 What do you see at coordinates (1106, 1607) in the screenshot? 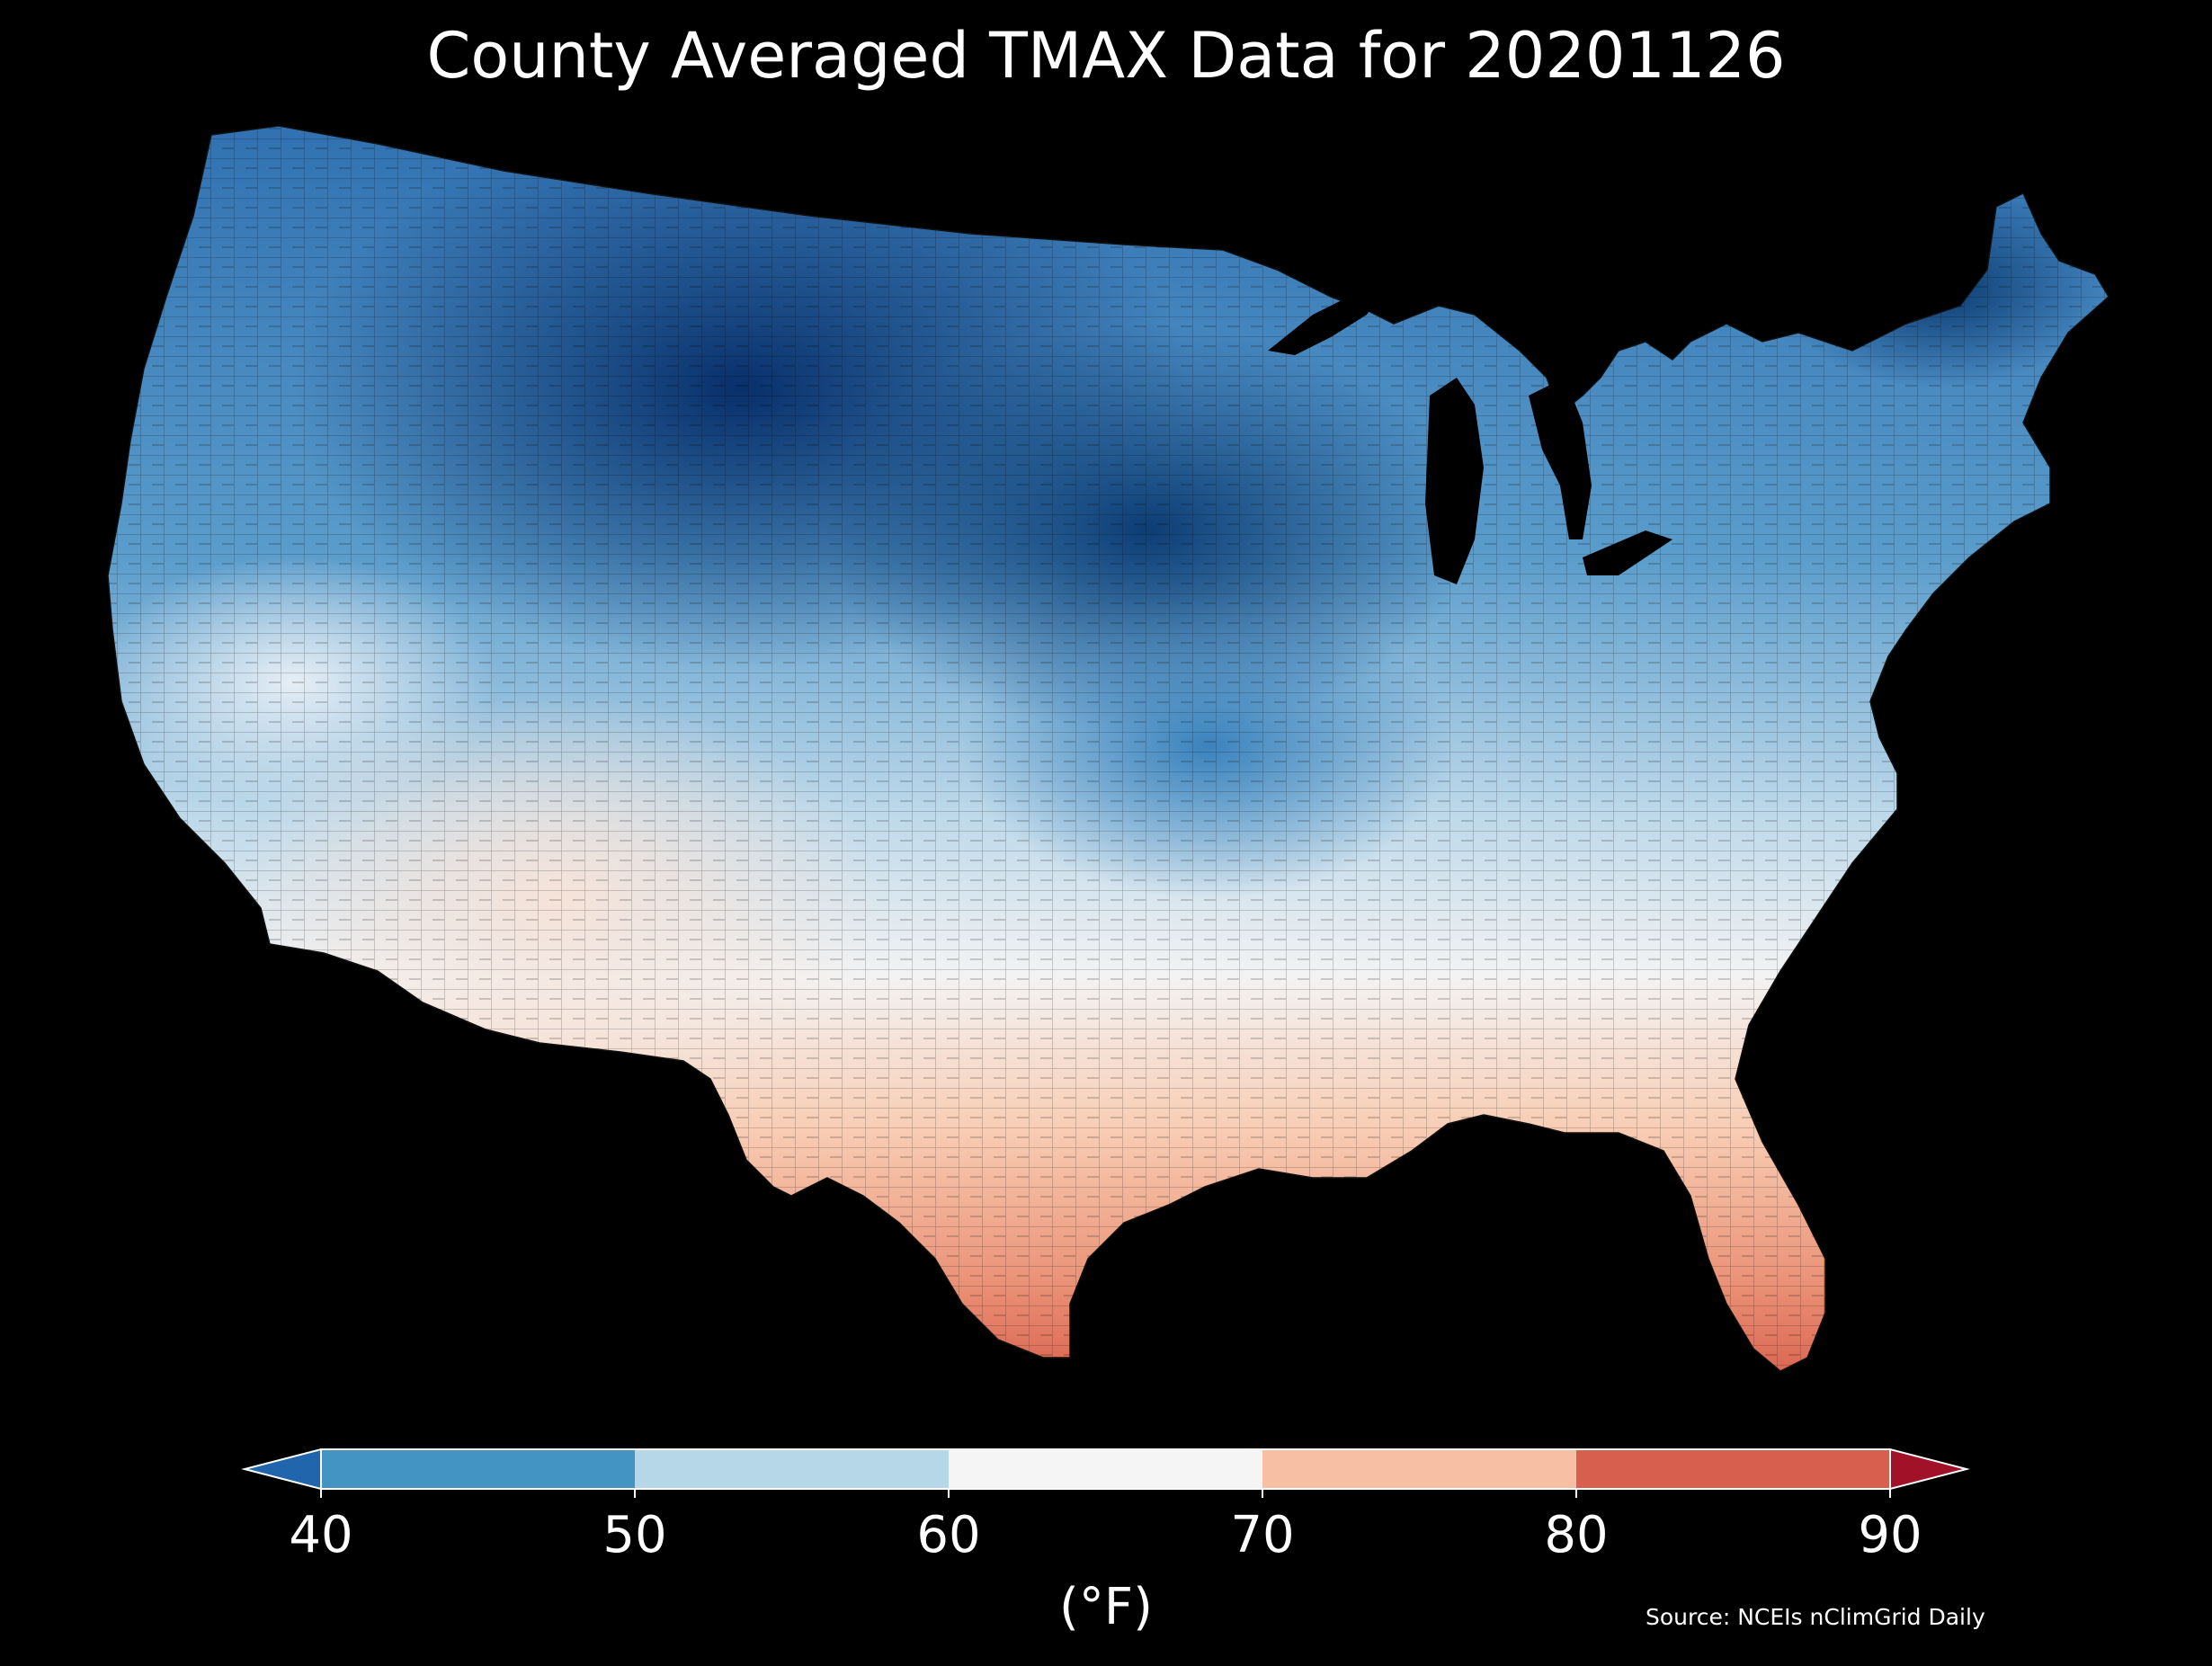
I see `colorbar-unit-label: (°F)` at bounding box center [1106, 1607].